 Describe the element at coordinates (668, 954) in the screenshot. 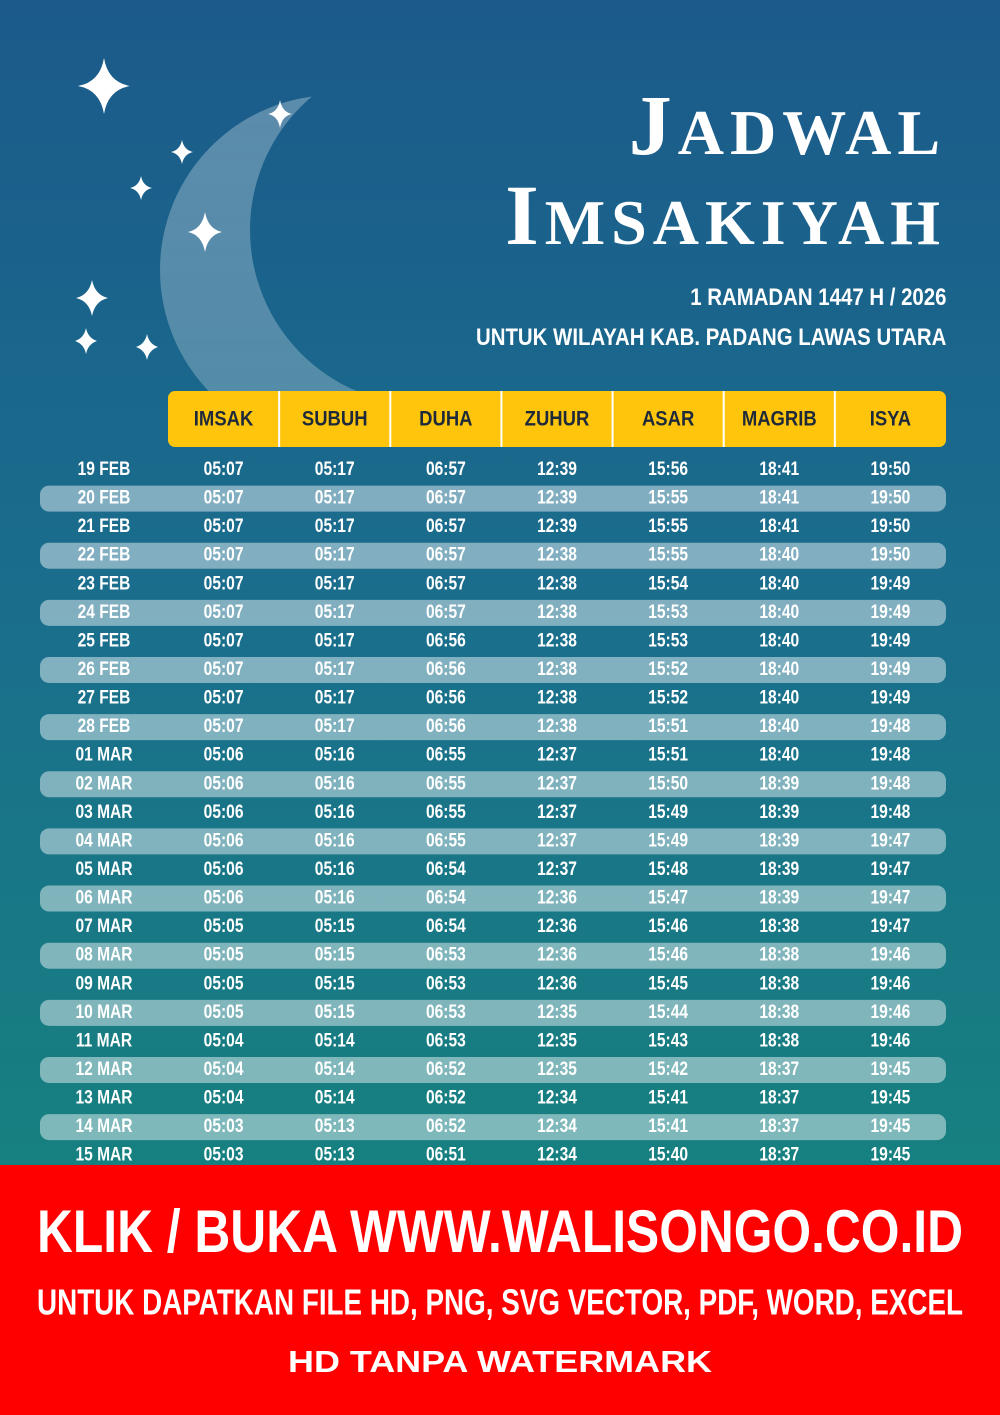

I see `time-cell: 15:46` at that location.